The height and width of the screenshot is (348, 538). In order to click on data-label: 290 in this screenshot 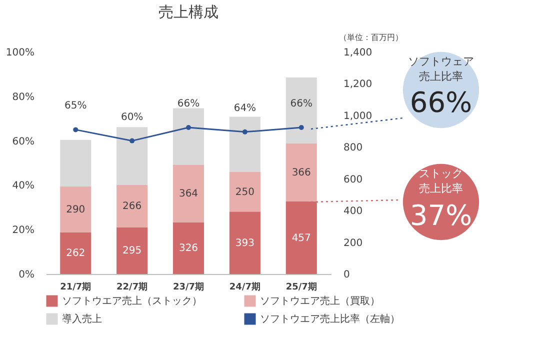, I will do `click(76, 210)`.